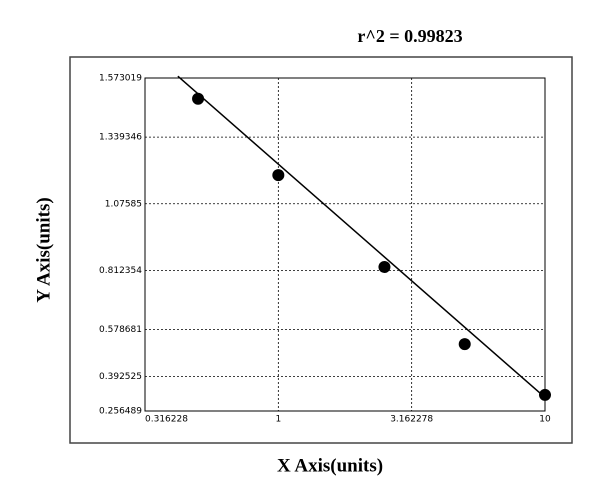  What do you see at coordinates (123, 204) in the screenshot?
I see `y-tick-label: 1.07585` at bounding box center [123, 204].